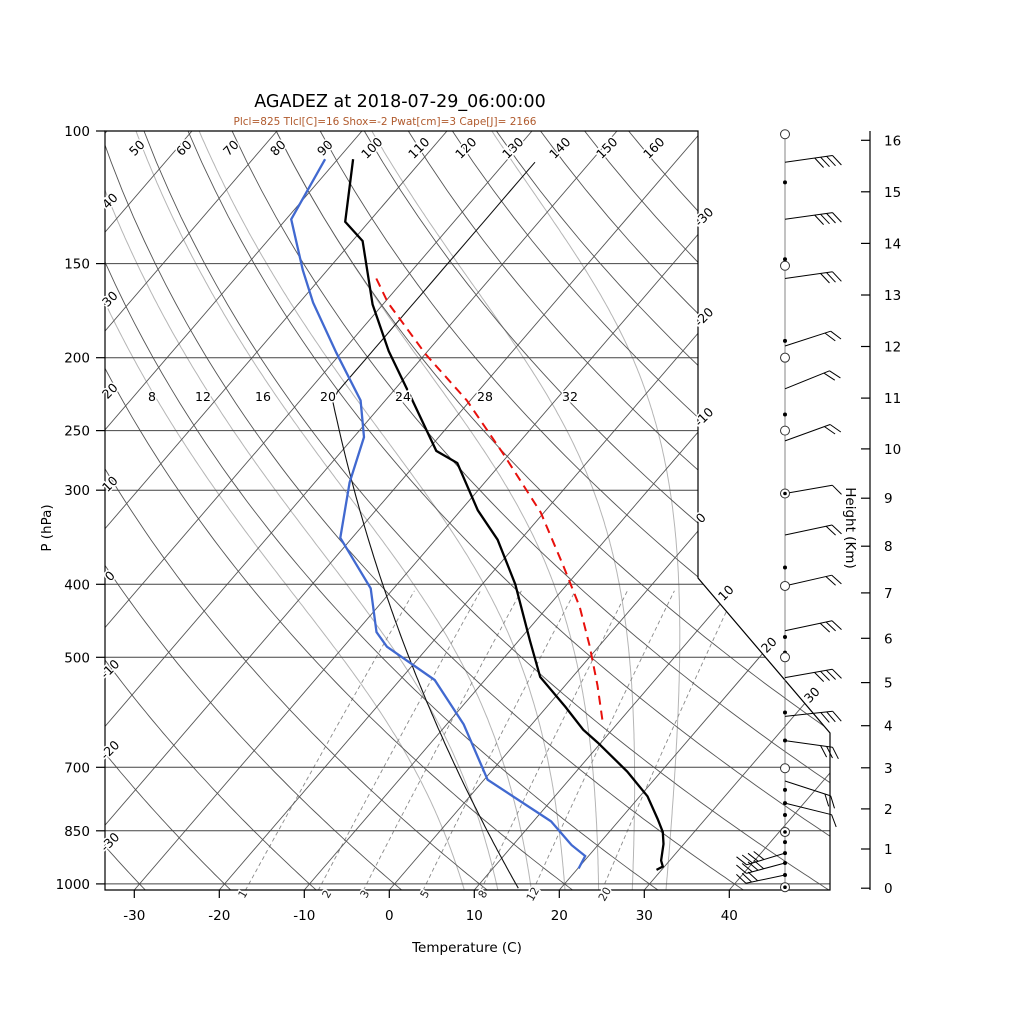 The width and height of the screenshot is (1024, 1024). What do you see at coordinates (888, 889) in the screenshot?
I see `height-tick-label: 0` at bounding box center [888, 889].